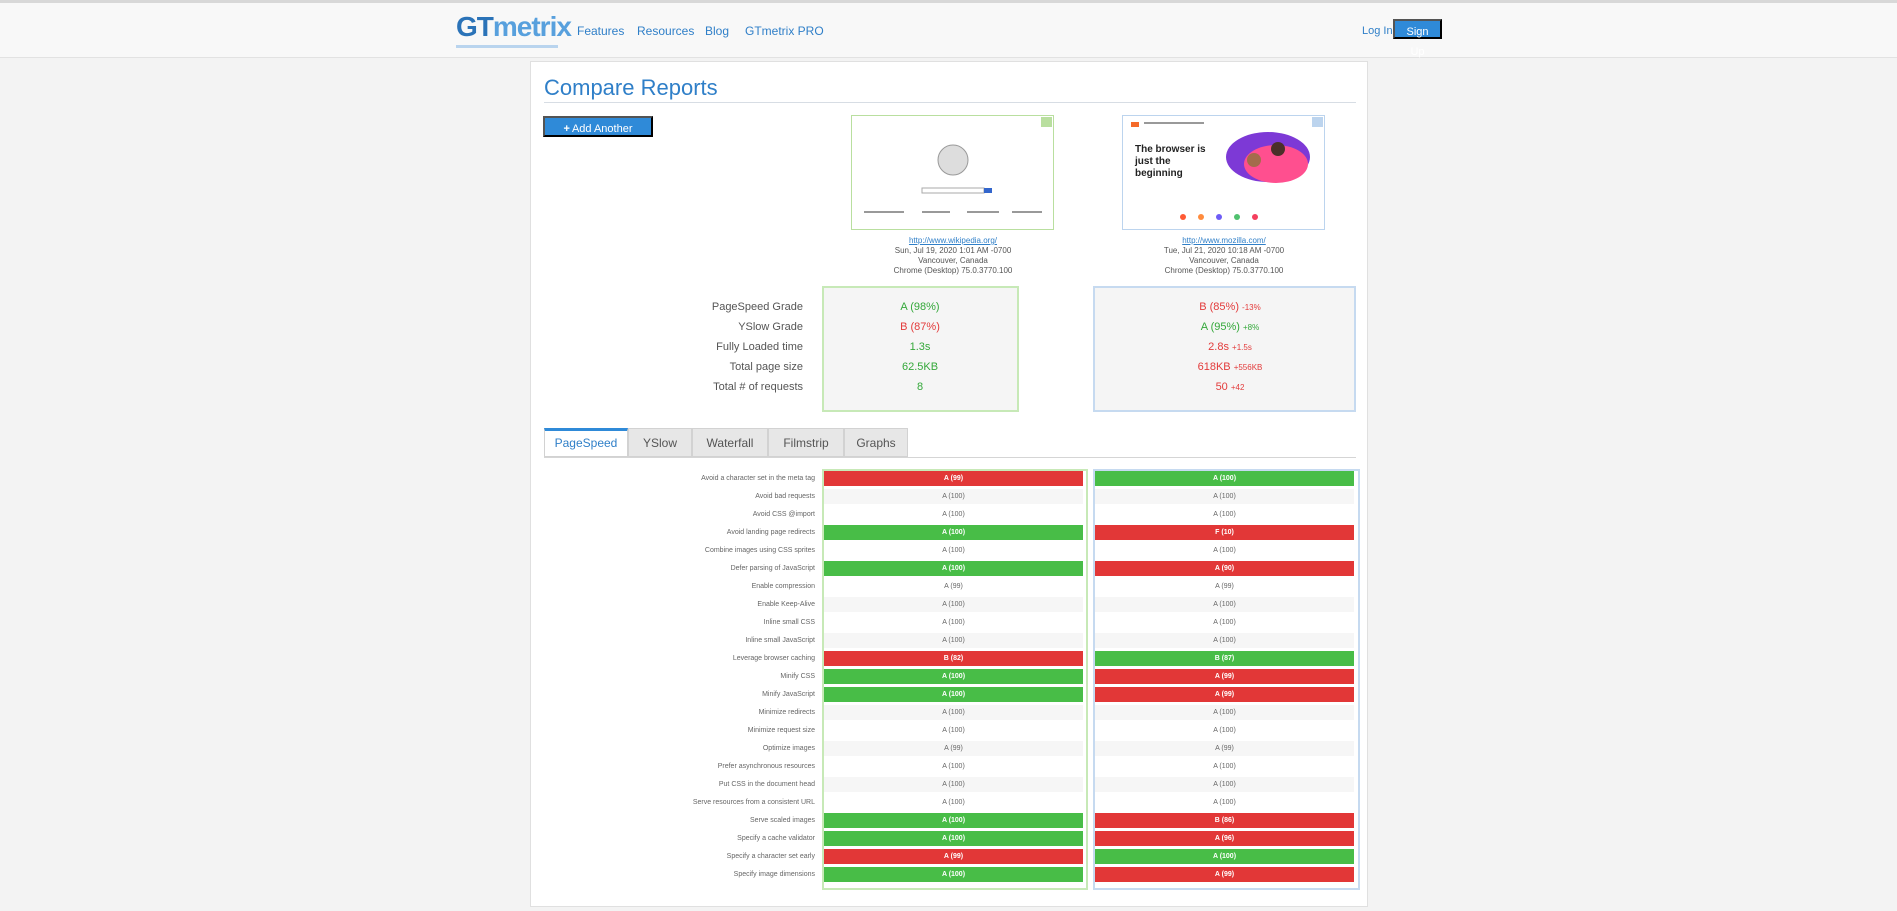 Image resolution: width=1897 pixels, height=911 pixels. What do you see at coordinates (953, 658) in the screenshot?
I see `wikipedia-rule-score: B (82)` at bounding box center [953, 658].